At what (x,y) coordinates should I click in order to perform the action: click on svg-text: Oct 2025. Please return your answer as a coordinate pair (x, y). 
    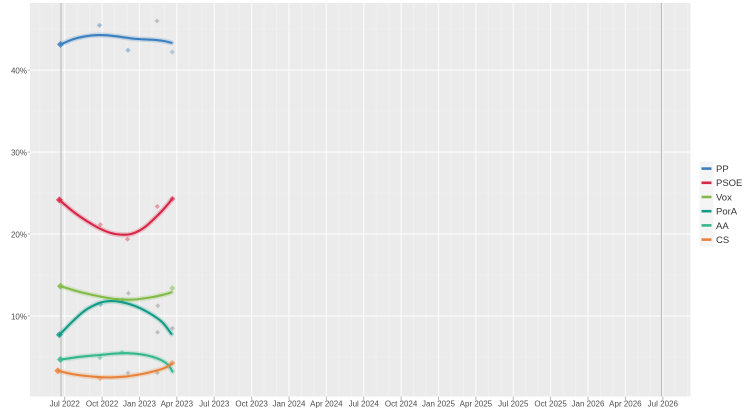
    Looking at the image, I should click on (550, 404).